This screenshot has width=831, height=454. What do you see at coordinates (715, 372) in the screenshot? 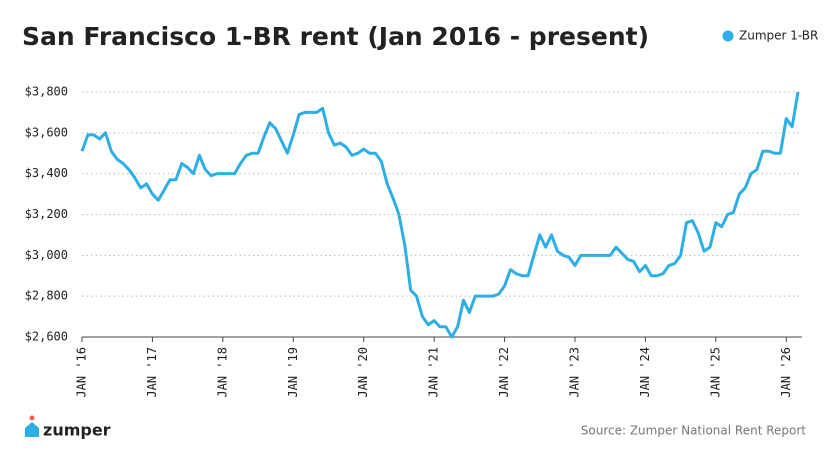
I see `x-tick-label: JAN '25` at bounding box center [715, 372].